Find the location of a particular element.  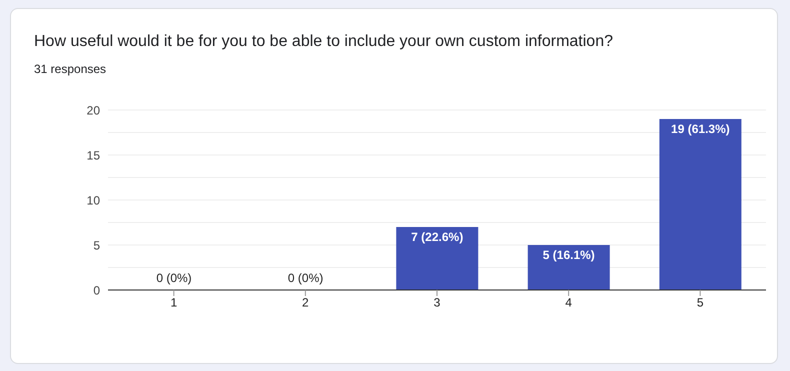

x-tick-label: 4 is located at coordinates (568, 303).